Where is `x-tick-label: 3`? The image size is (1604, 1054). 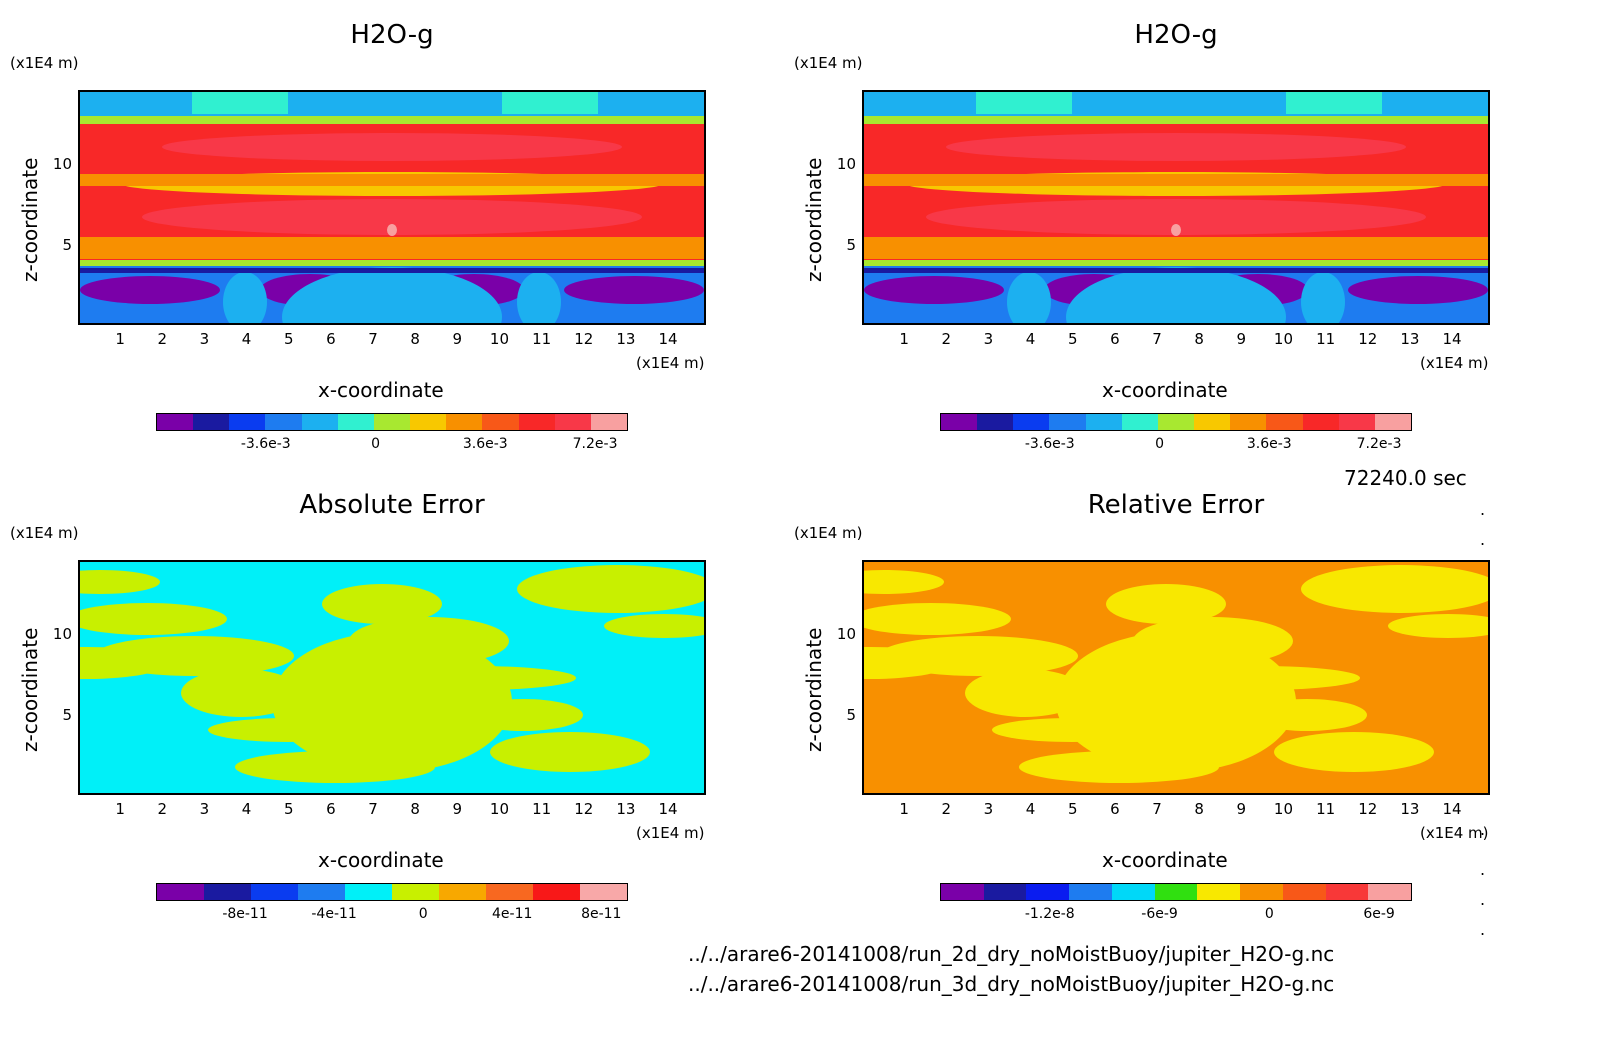
x-tick-label: 3 is located at coordinates (988, 809).